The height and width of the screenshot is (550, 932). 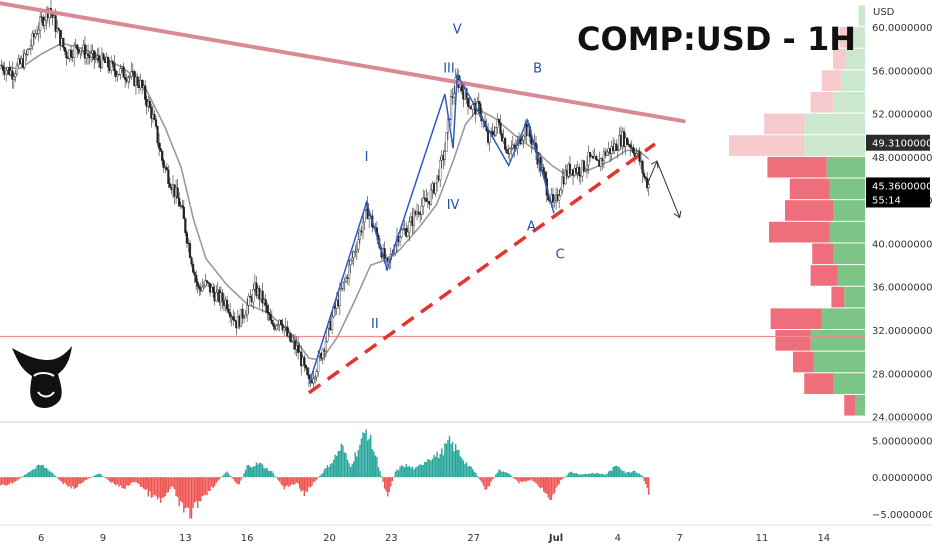 I want to click on chart-title: COMP:USD - 1H, so click(x=716, y=39).